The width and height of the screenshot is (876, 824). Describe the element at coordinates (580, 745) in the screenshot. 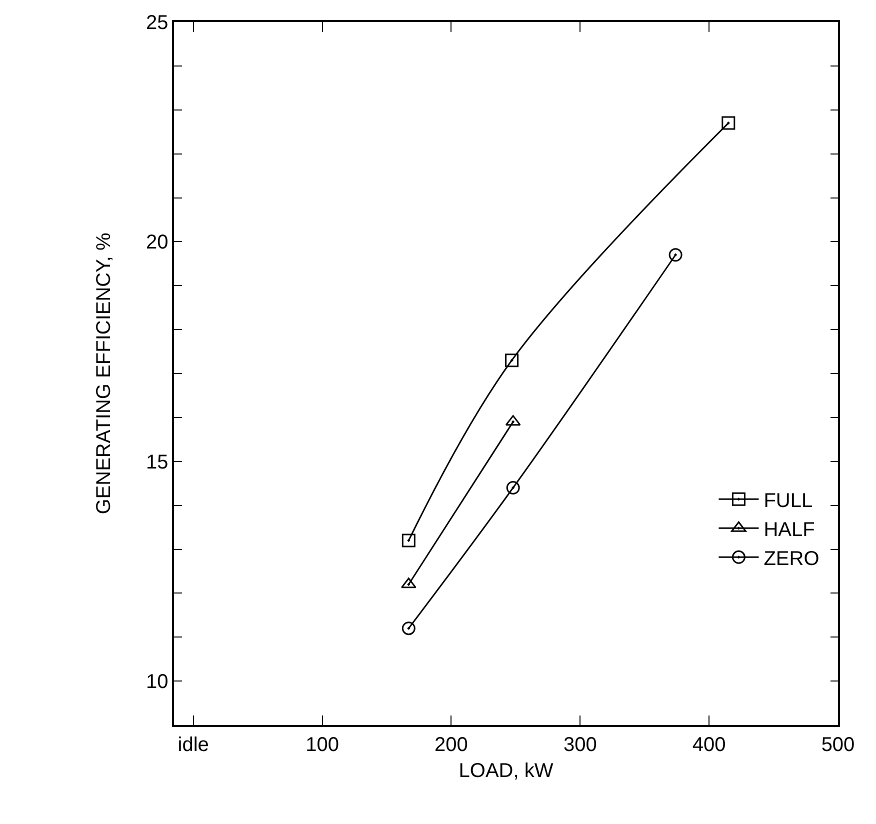

I see `x-tick-label: 300` at that location.